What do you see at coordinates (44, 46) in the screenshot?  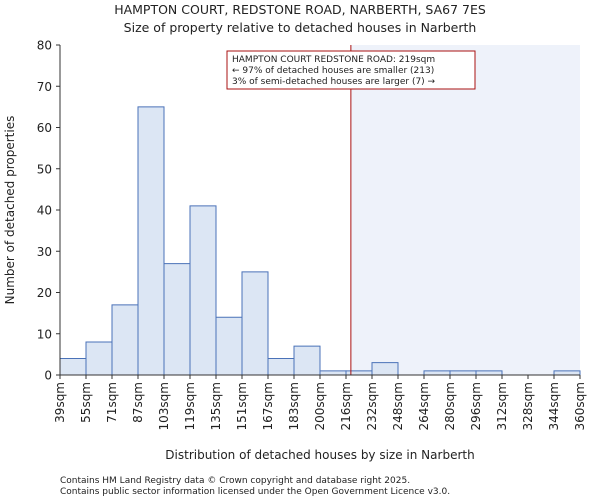 I see `y-tick-label: 80` at bounding box center [44, 46].